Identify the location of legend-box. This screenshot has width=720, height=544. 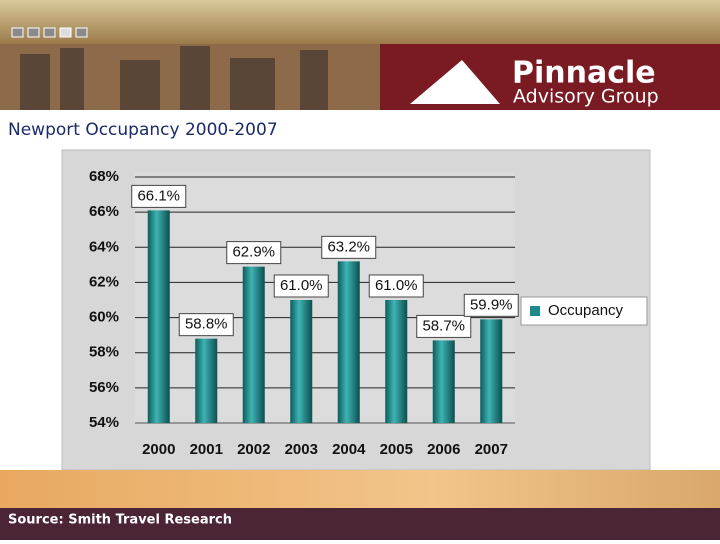
(584, 311).